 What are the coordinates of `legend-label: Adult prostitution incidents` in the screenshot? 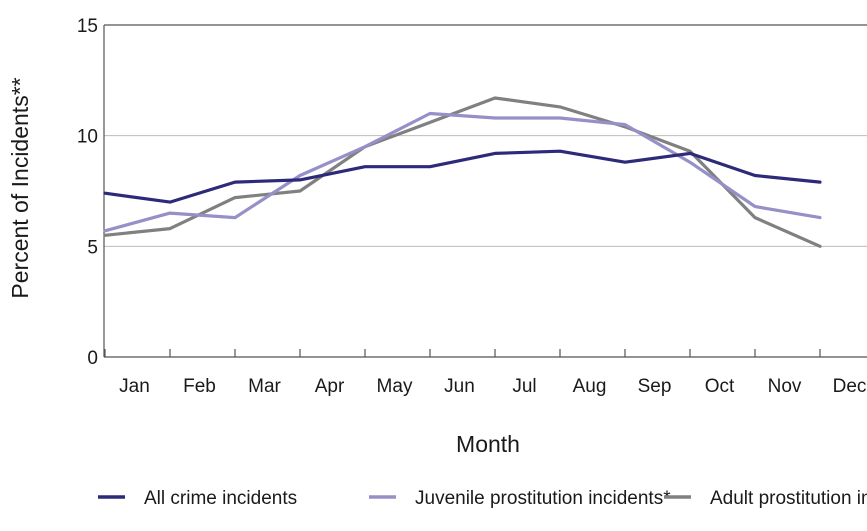 It's located at (788, 498).